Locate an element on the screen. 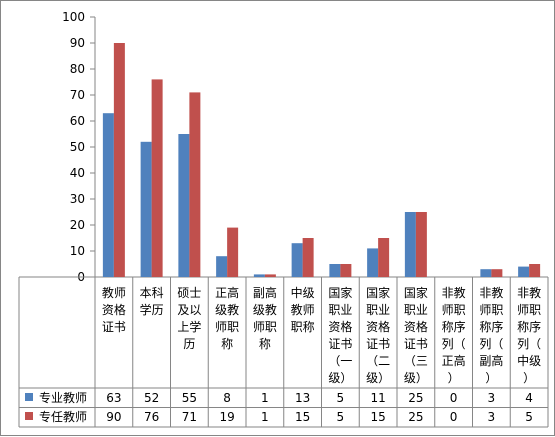 The image size is (555, 437). category-label: 中级教师职称 is located at coordinates (303, 309).